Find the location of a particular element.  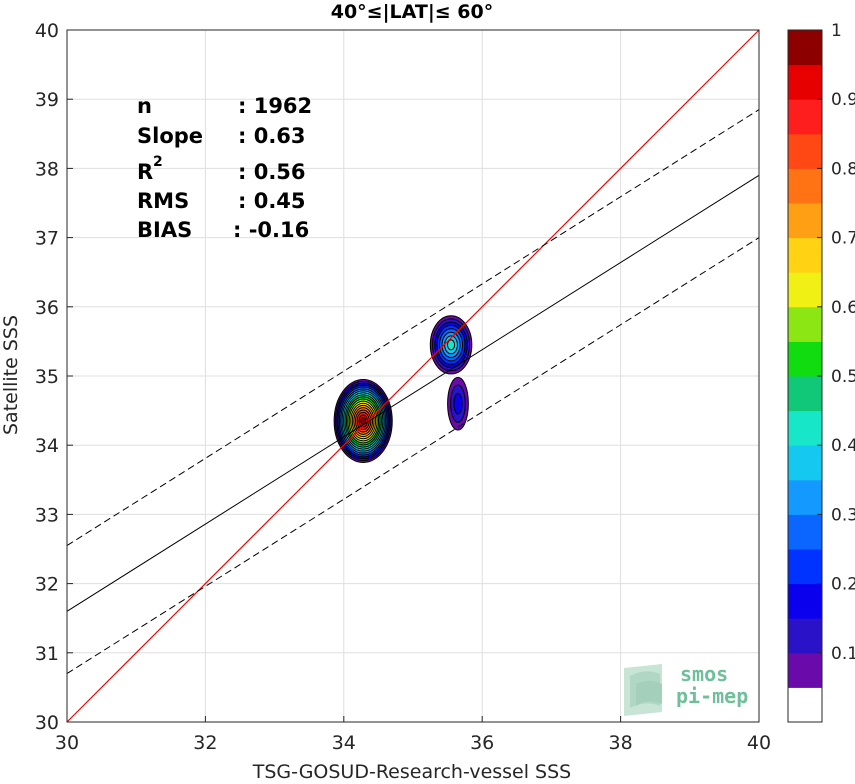

x-axis-ticks: 30 32 34 36 38 40 is located at coordinates (413, 735).